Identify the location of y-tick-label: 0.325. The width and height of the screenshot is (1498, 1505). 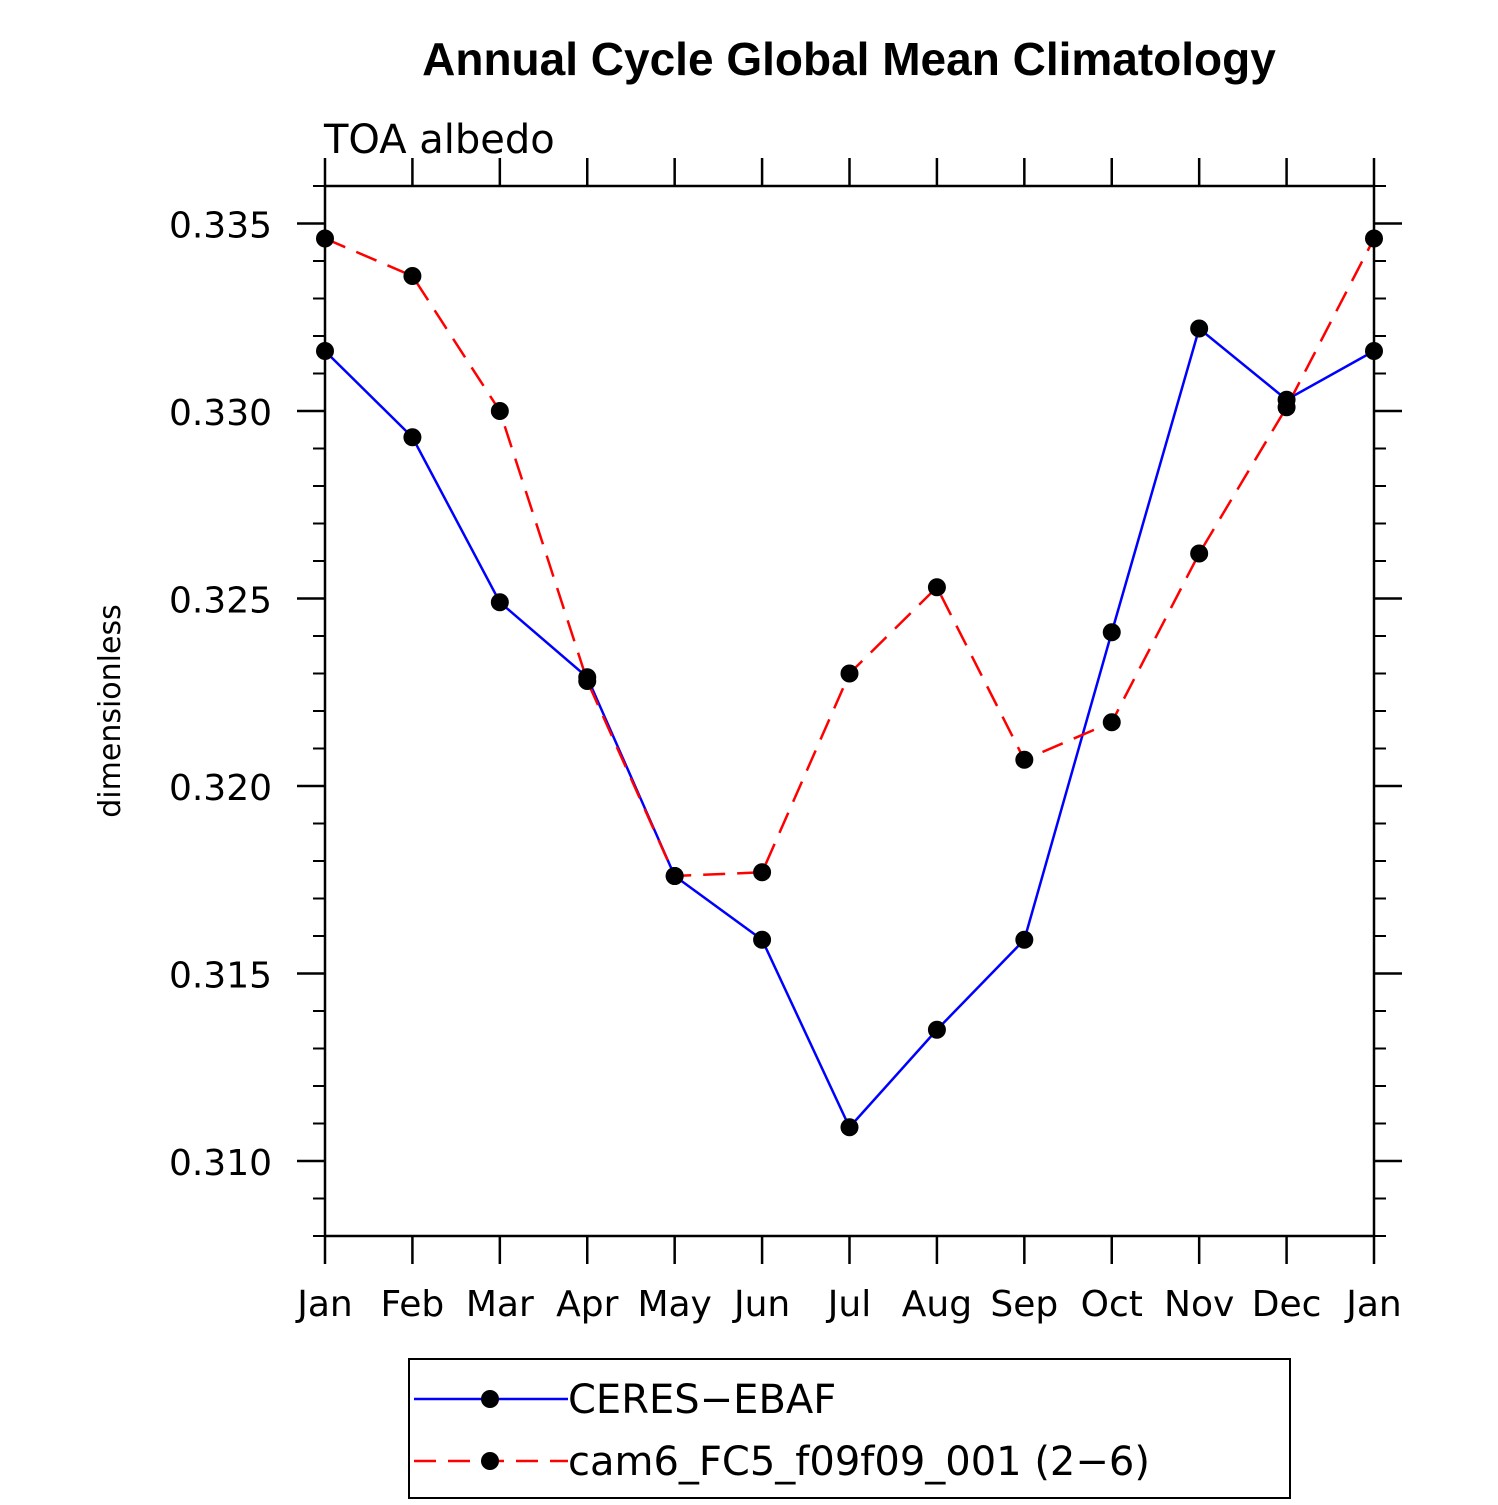
(220, 601).